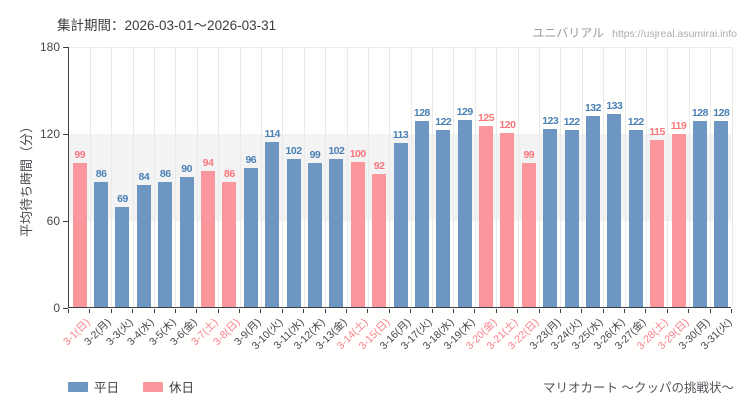 Image resolution: width=750 pixels, height=410 pixels. Describe the element at coordinates (165, 244) in the screenshot. I see `bar-3-5(木)` at that location.